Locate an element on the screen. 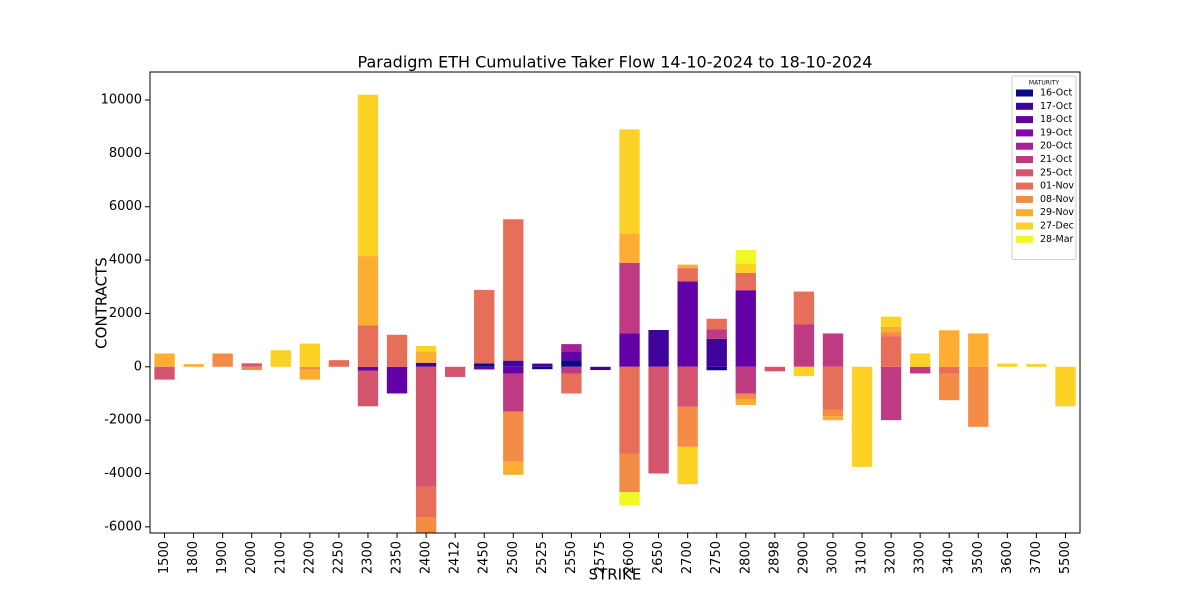  x-tick-label: 2550 is located at coordinates (571, 557).